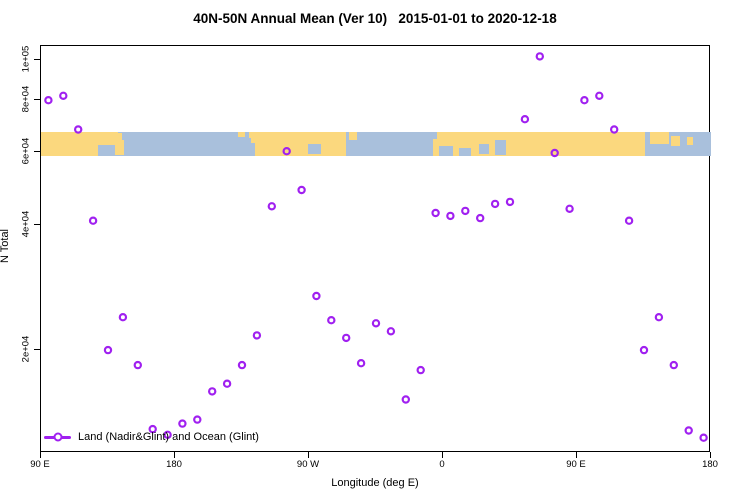  I want to click on x-axis-title: Longitude (deg E), so click(375, 483).